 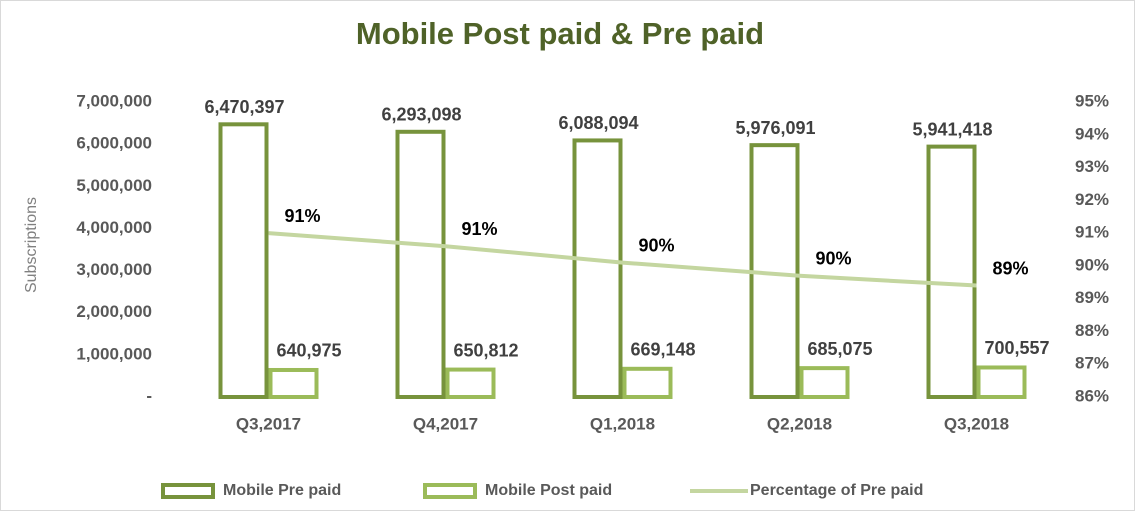 What do you see at coordinates (1092, 395) in the screenshot?
I see `y2-tick-label: 86%` at bounding box center [1092, 395].